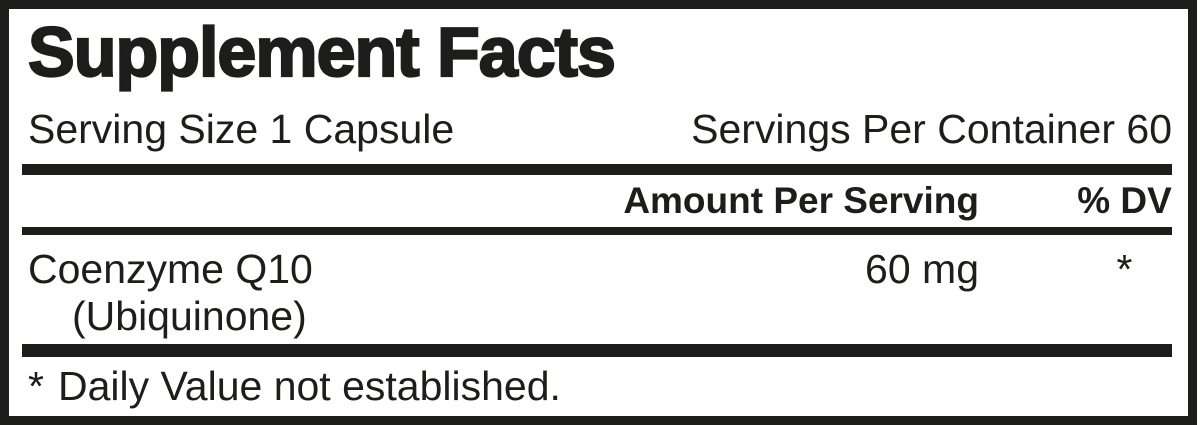 The width and height of the screenshot is (1200, 425). What do you see at coordinates (598, 386) in the screenshot?
I see `footnote: * Daily Value not established.` at bounding box center [598, 386].